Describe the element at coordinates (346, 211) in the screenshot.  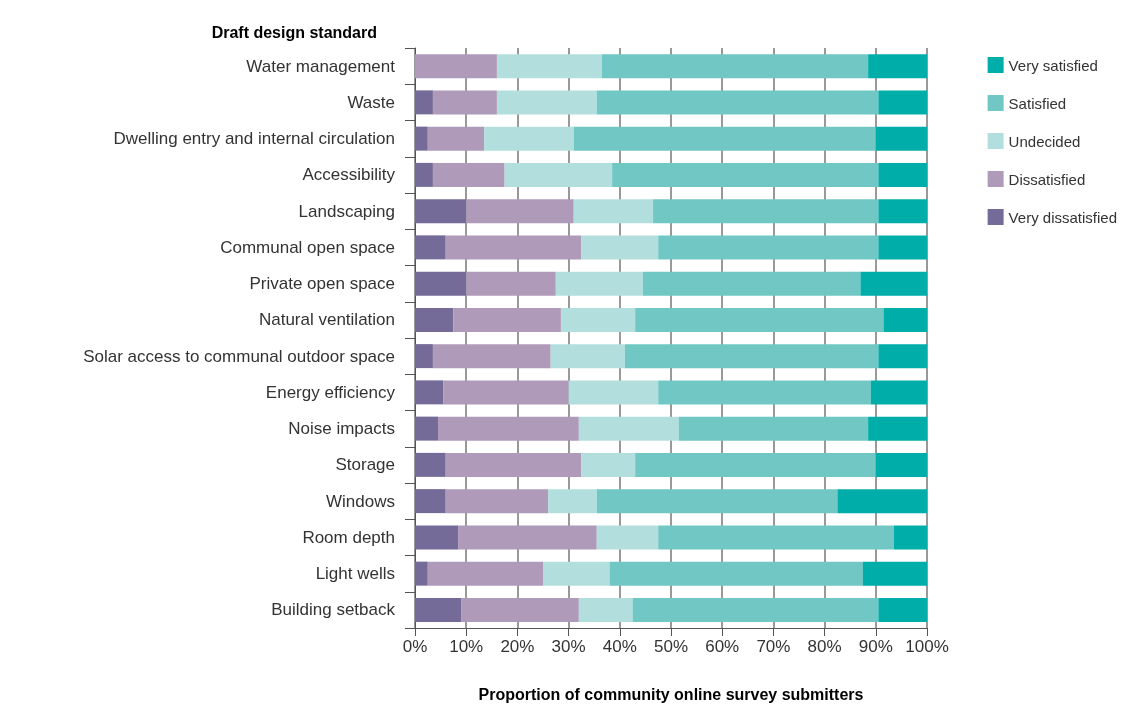
I see `y-tick-label: Landscaping` at that location.